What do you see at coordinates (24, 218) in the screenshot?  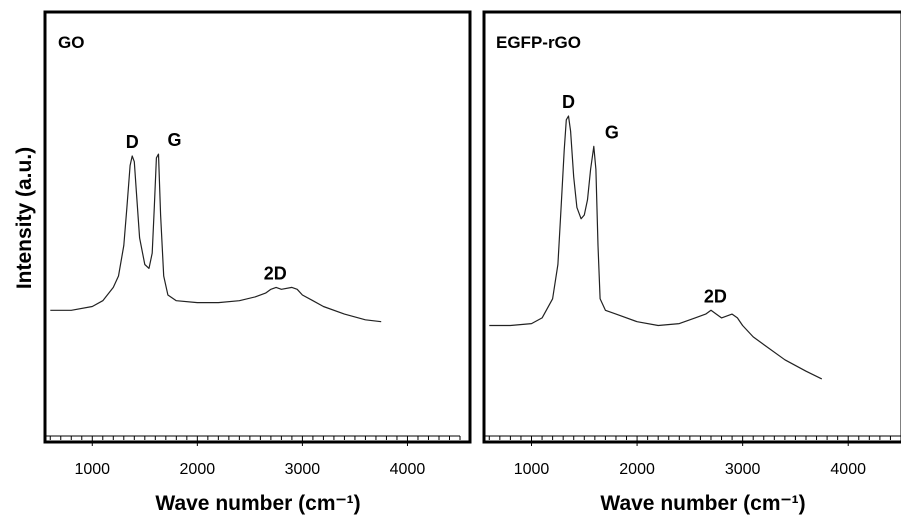 I see `y-axis-label: Intensity (a.u.)` at bounding box center [24, 218].